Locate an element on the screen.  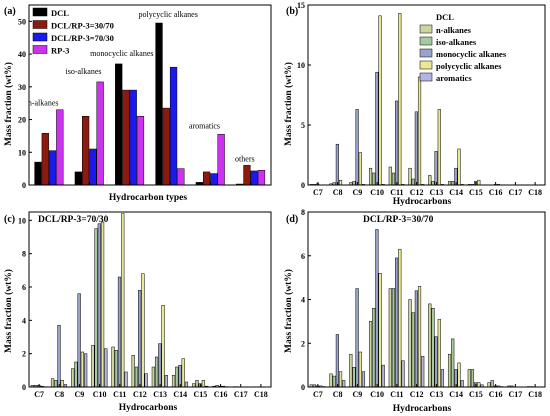
legend-title: DCL is located at coordinates (445, 17).